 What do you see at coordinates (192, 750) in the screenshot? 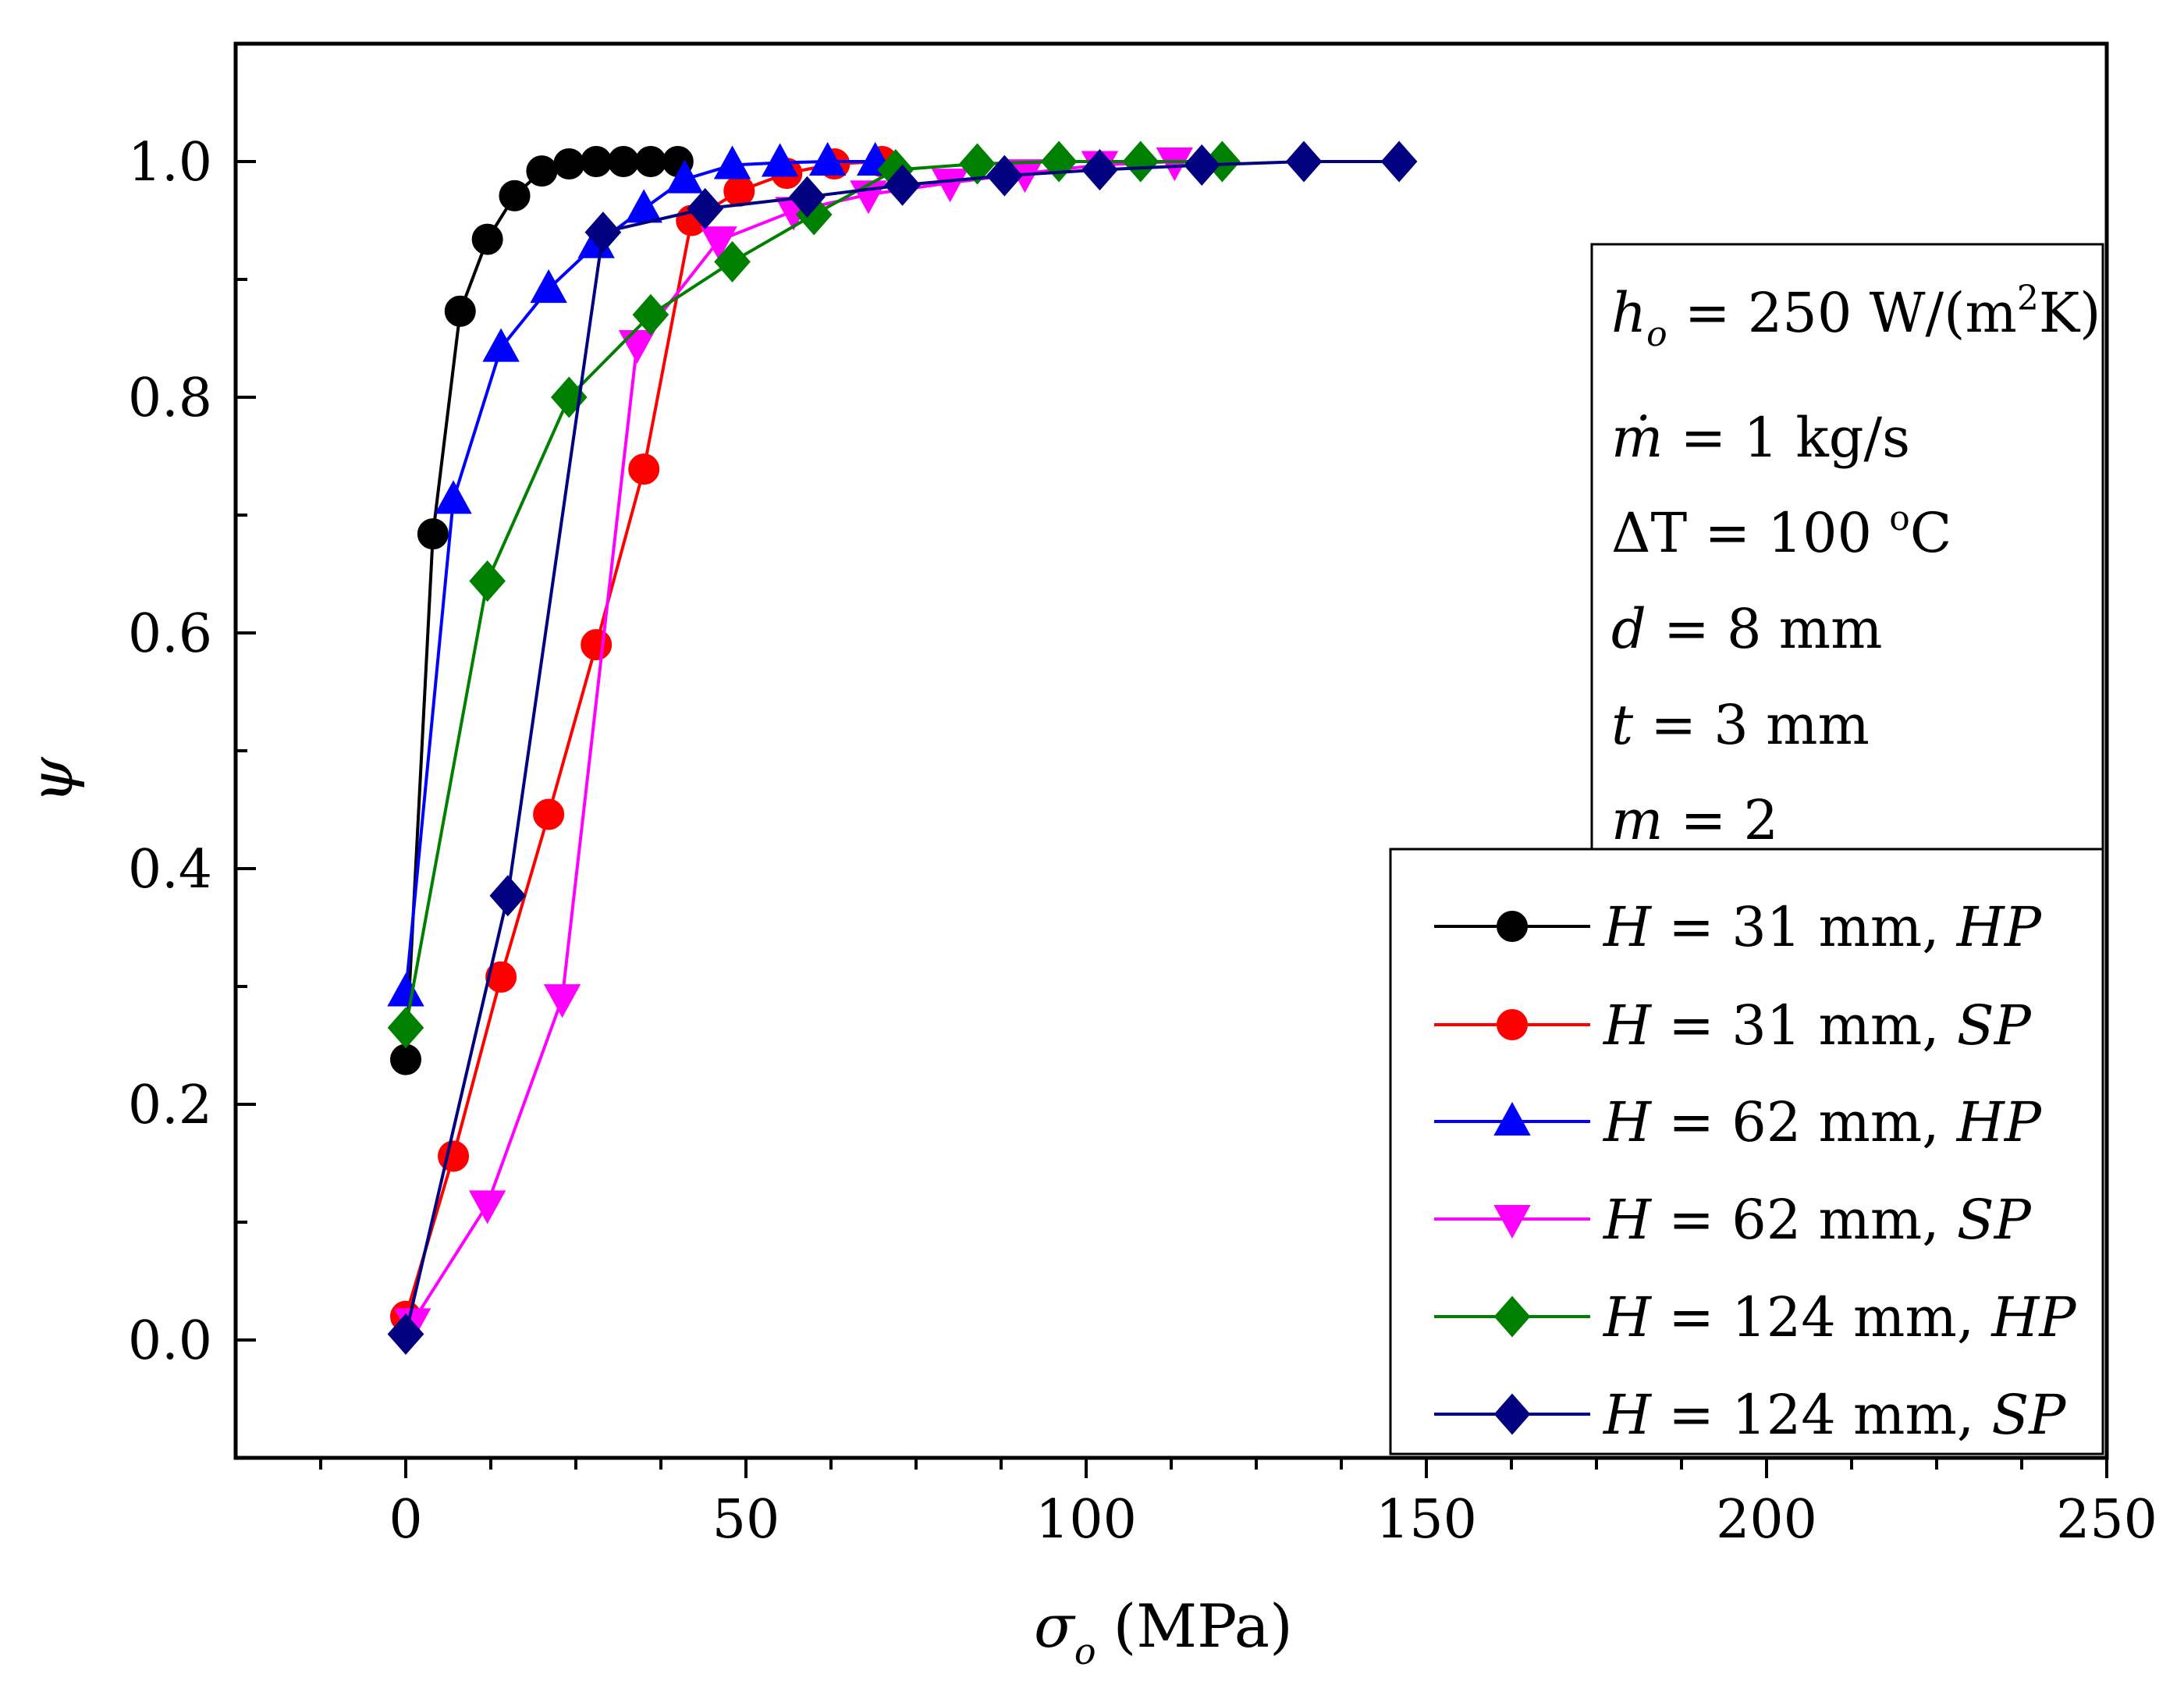
I see `y-axis: 0.0 0.2 0.4 0.6 0.8 1.0` at bounding box center [192, 750].